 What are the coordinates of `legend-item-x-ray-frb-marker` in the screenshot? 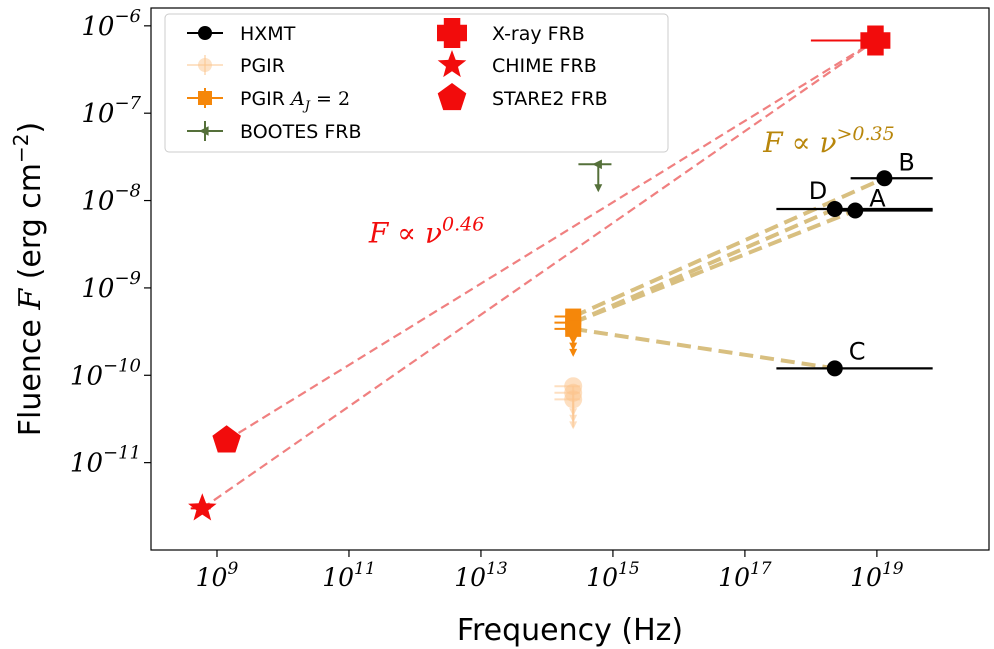 It's located at (452, 33).